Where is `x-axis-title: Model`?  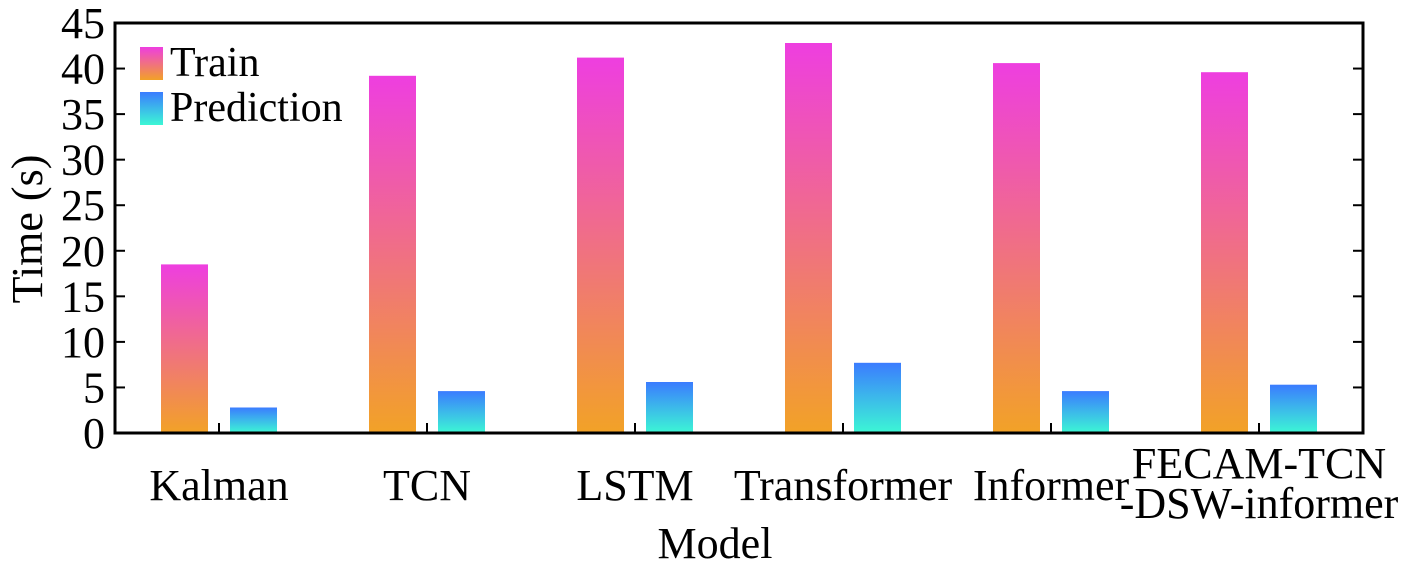 x-axis-title: Model is located at coordinates (715, 543).